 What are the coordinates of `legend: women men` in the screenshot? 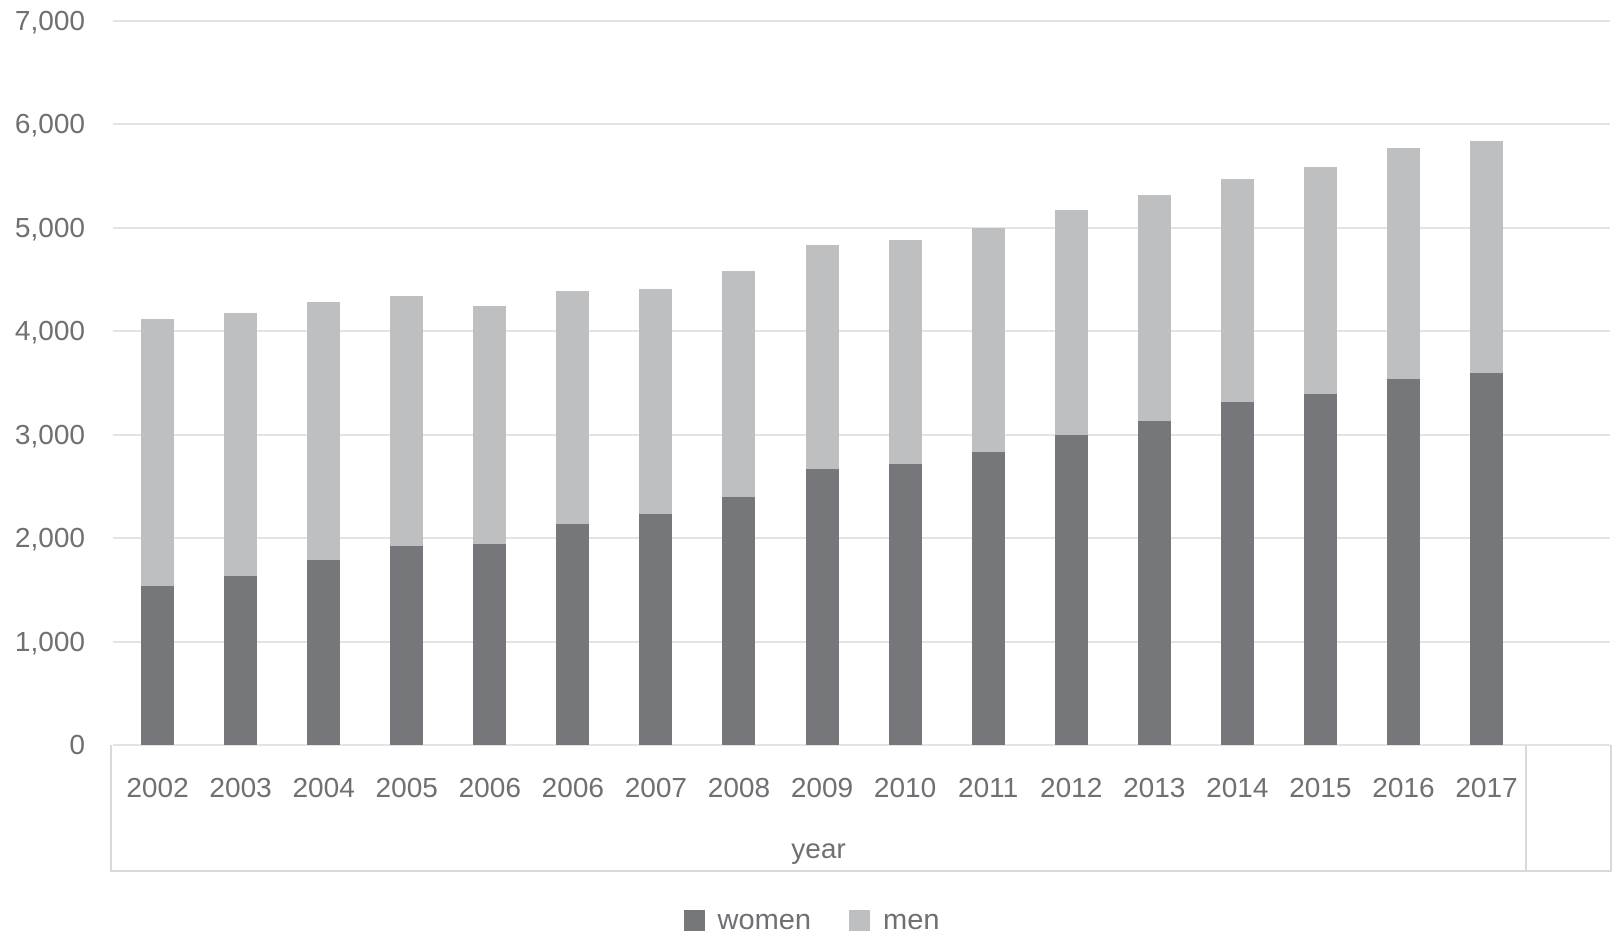 It's located at (811, 920).